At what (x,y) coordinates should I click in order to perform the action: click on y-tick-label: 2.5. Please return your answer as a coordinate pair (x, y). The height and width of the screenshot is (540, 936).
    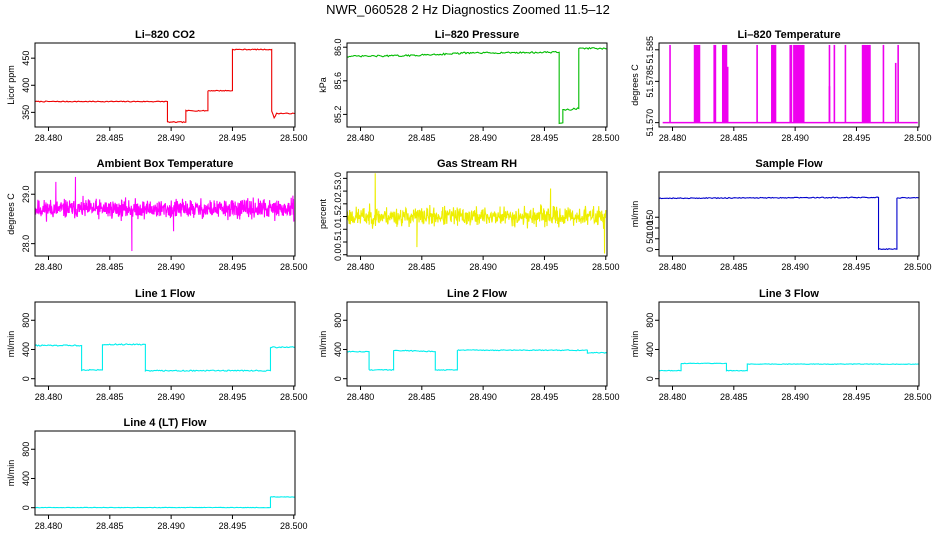
    Looking at the image, I should click on (338, 191).